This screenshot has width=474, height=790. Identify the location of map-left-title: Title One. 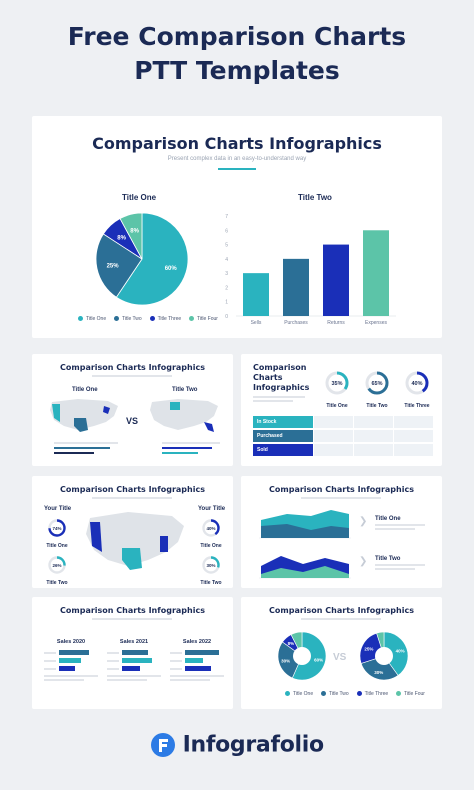
(85, 390).